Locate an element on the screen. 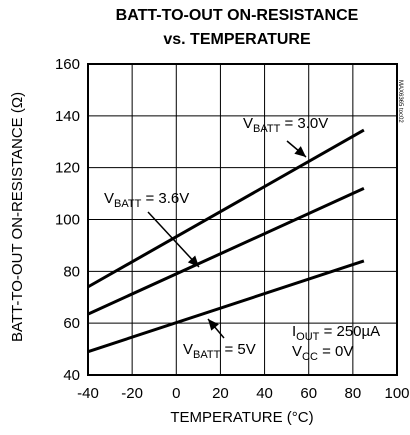  x-tick-labels: -40 -20 0 20 40 60 80 100 is located at coordinates (243, 393).